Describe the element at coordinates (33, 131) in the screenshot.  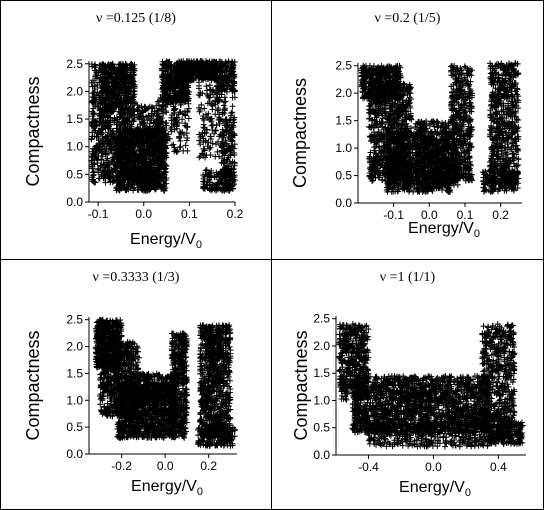
I see `y-axis-label: Compactness` at that location.